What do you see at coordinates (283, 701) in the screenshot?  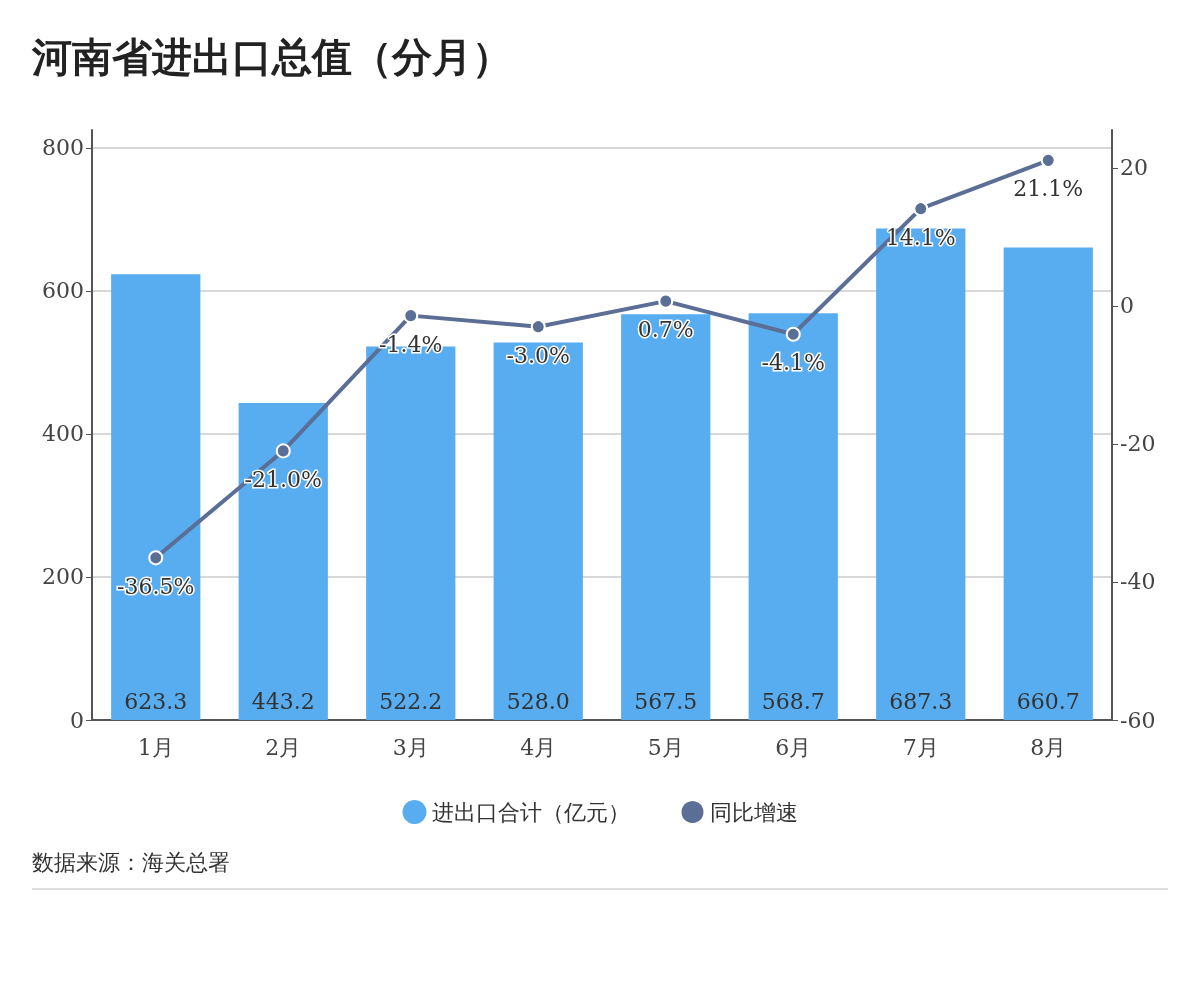 I see `data-label: 443.2` at bounding box center [283, 701].